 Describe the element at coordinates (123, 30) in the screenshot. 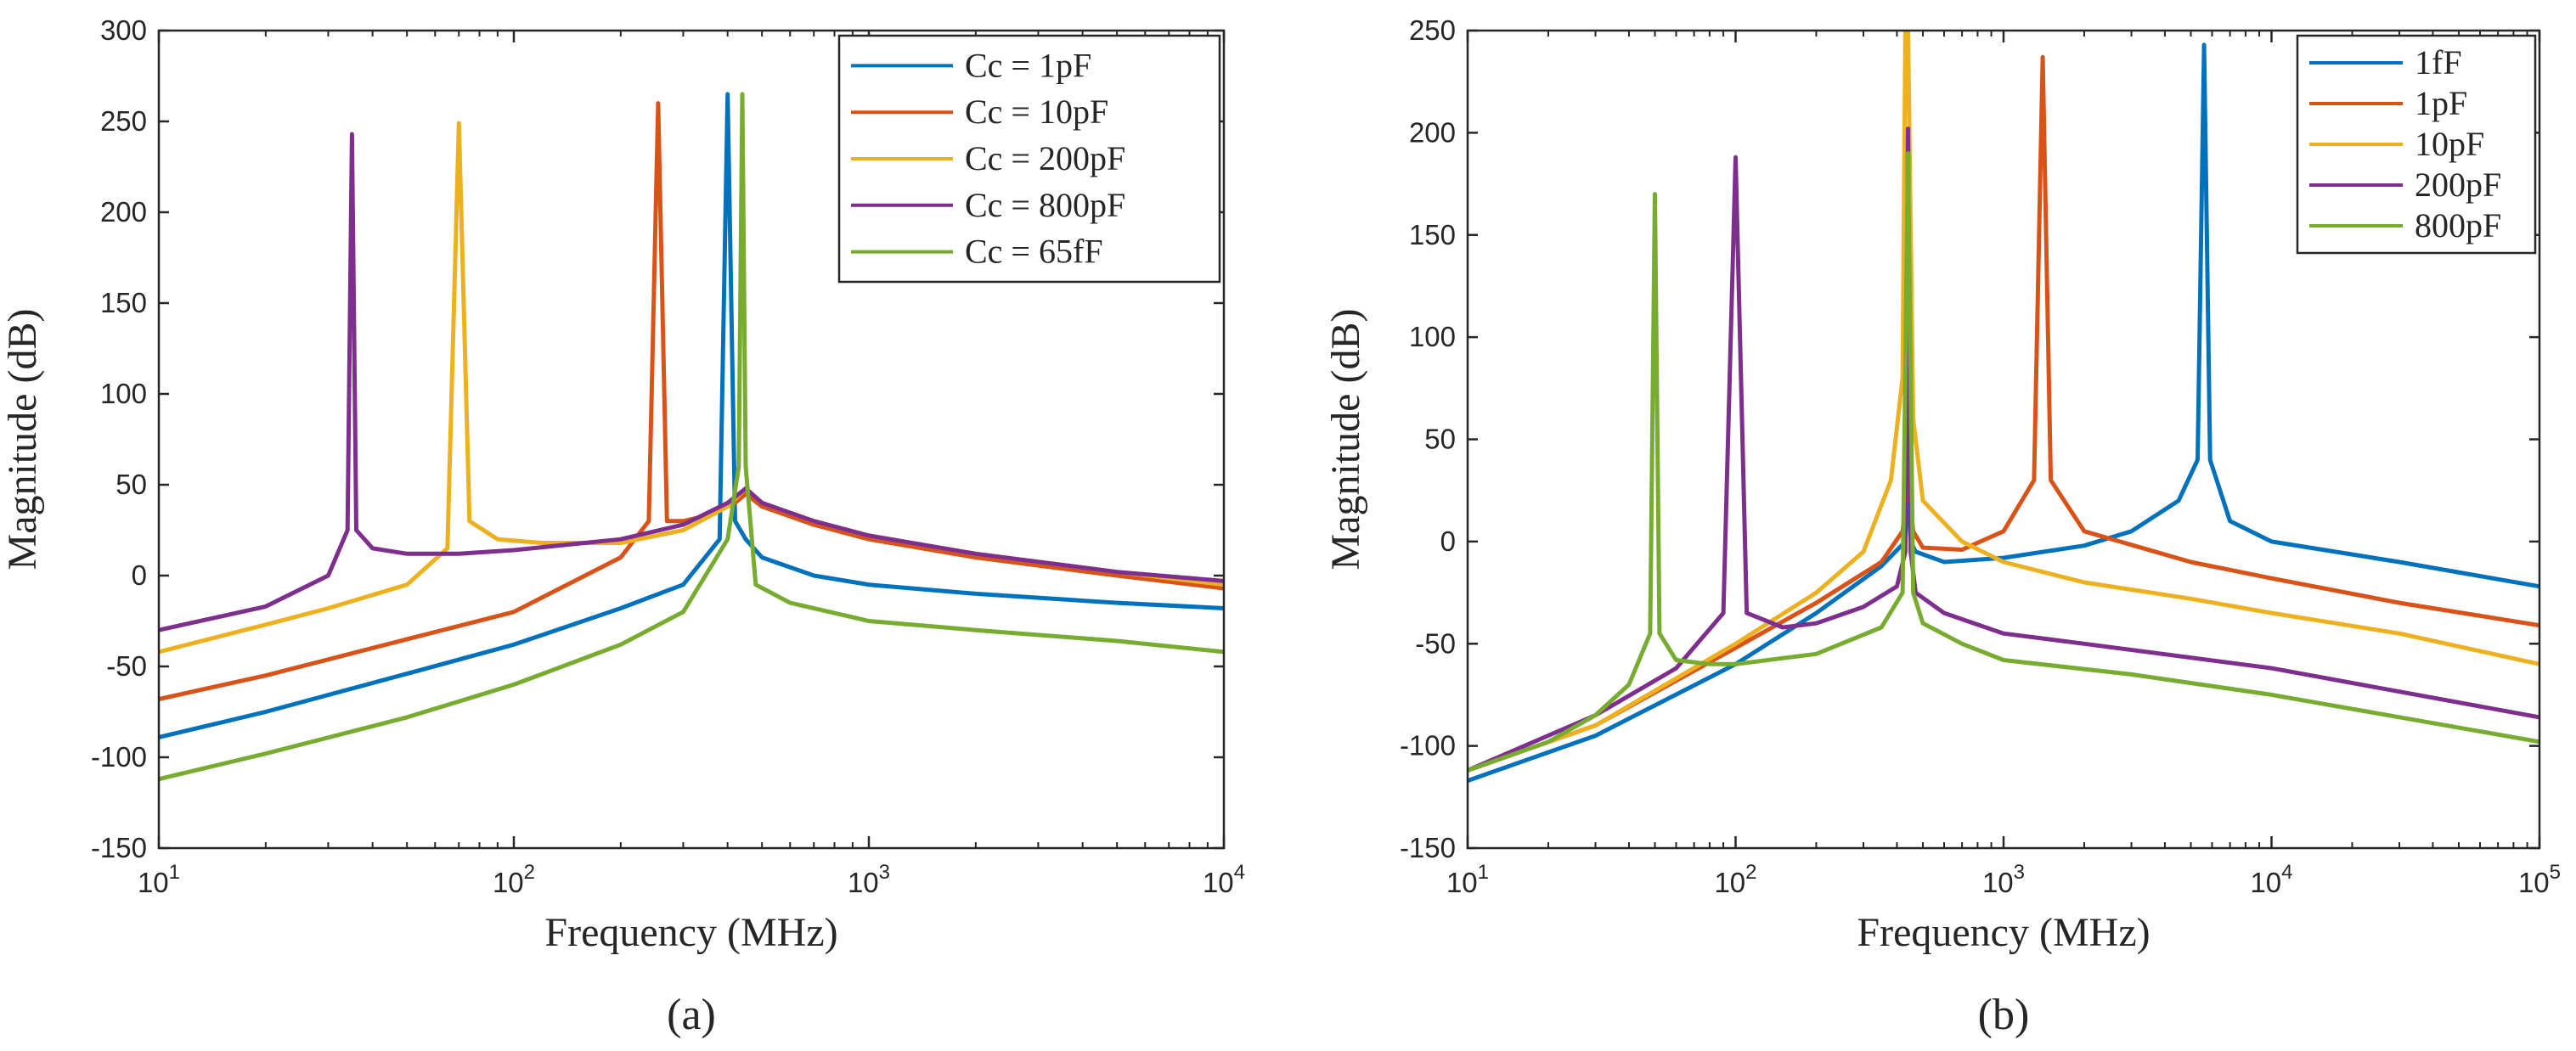

I see `y-tick-label: 300` at that location.